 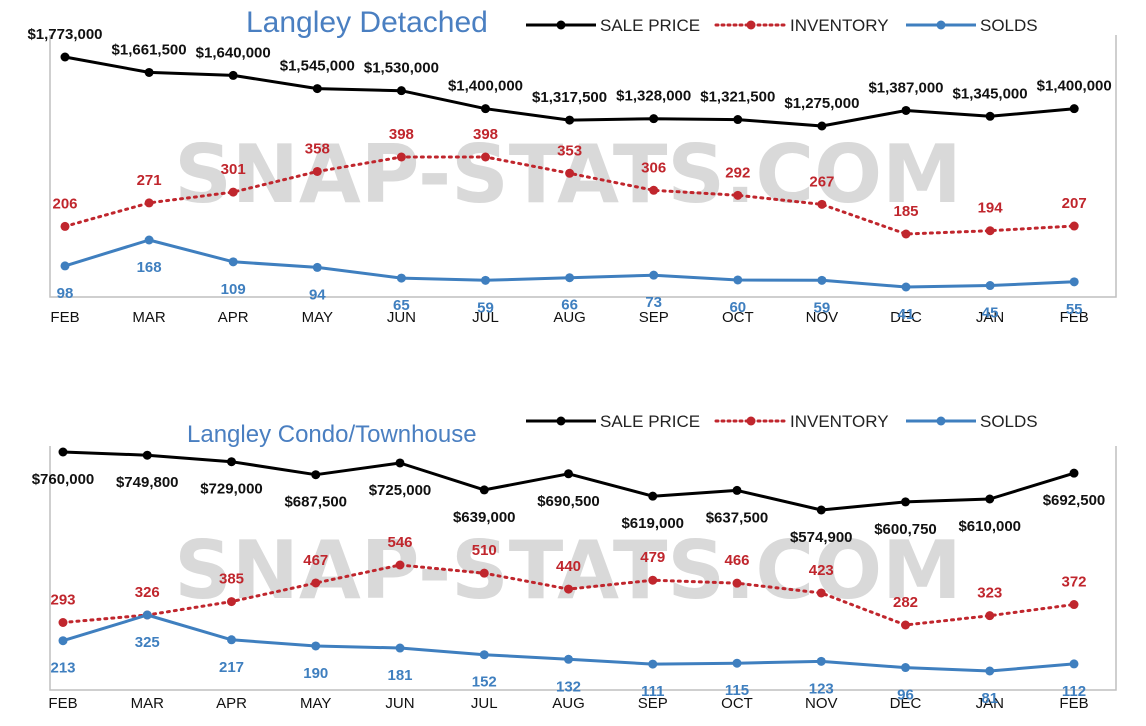 I want to click on data-label-solds: 115, so click(x=737, y=690).